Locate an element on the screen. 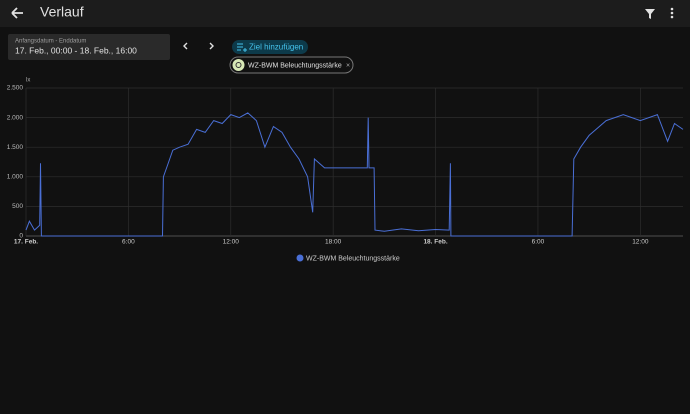  add-target-button is located at coordinates (270, 47).